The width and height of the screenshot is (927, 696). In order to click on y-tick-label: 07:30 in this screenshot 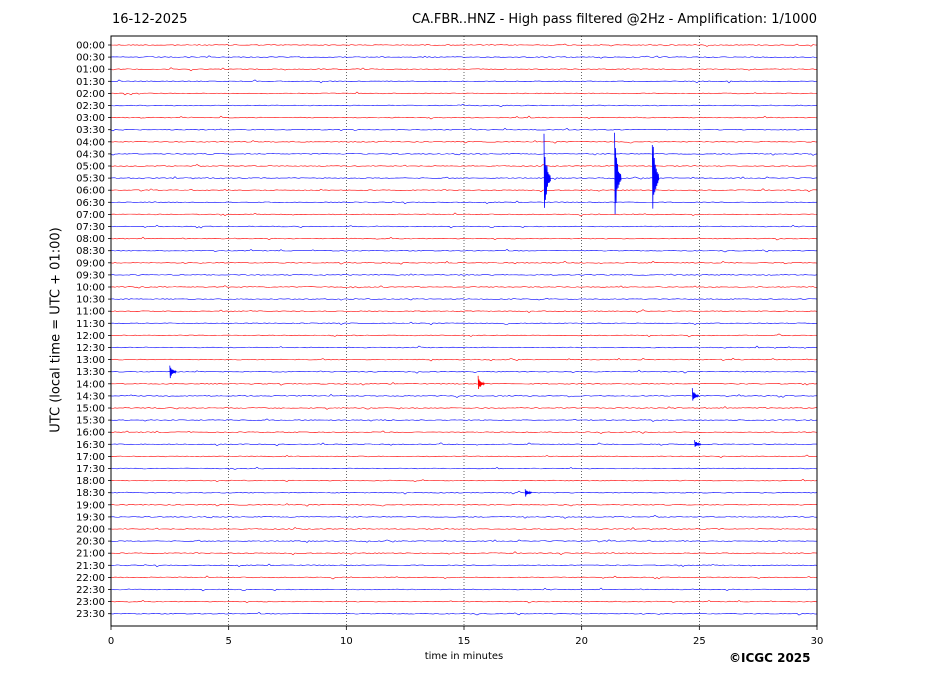, I will do `click(90, 227)`.